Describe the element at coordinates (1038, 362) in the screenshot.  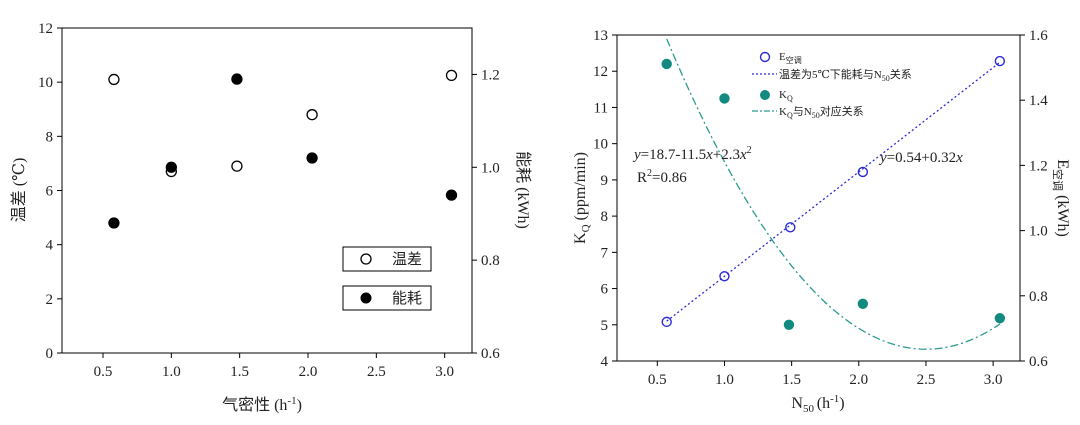
I see `right-y2-tick-label: 0.6` at that location.